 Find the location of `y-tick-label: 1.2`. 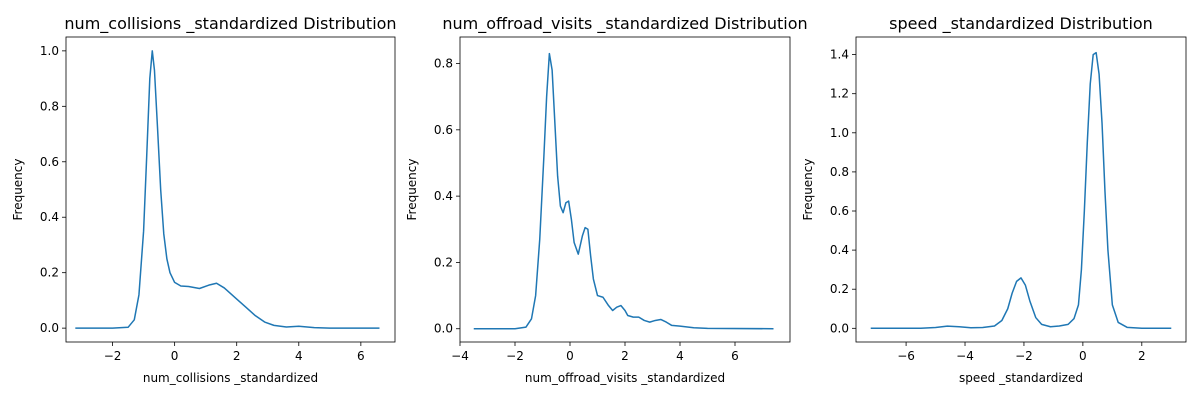

y-tick-label: 1.2 is located at coordinates (839, 94).